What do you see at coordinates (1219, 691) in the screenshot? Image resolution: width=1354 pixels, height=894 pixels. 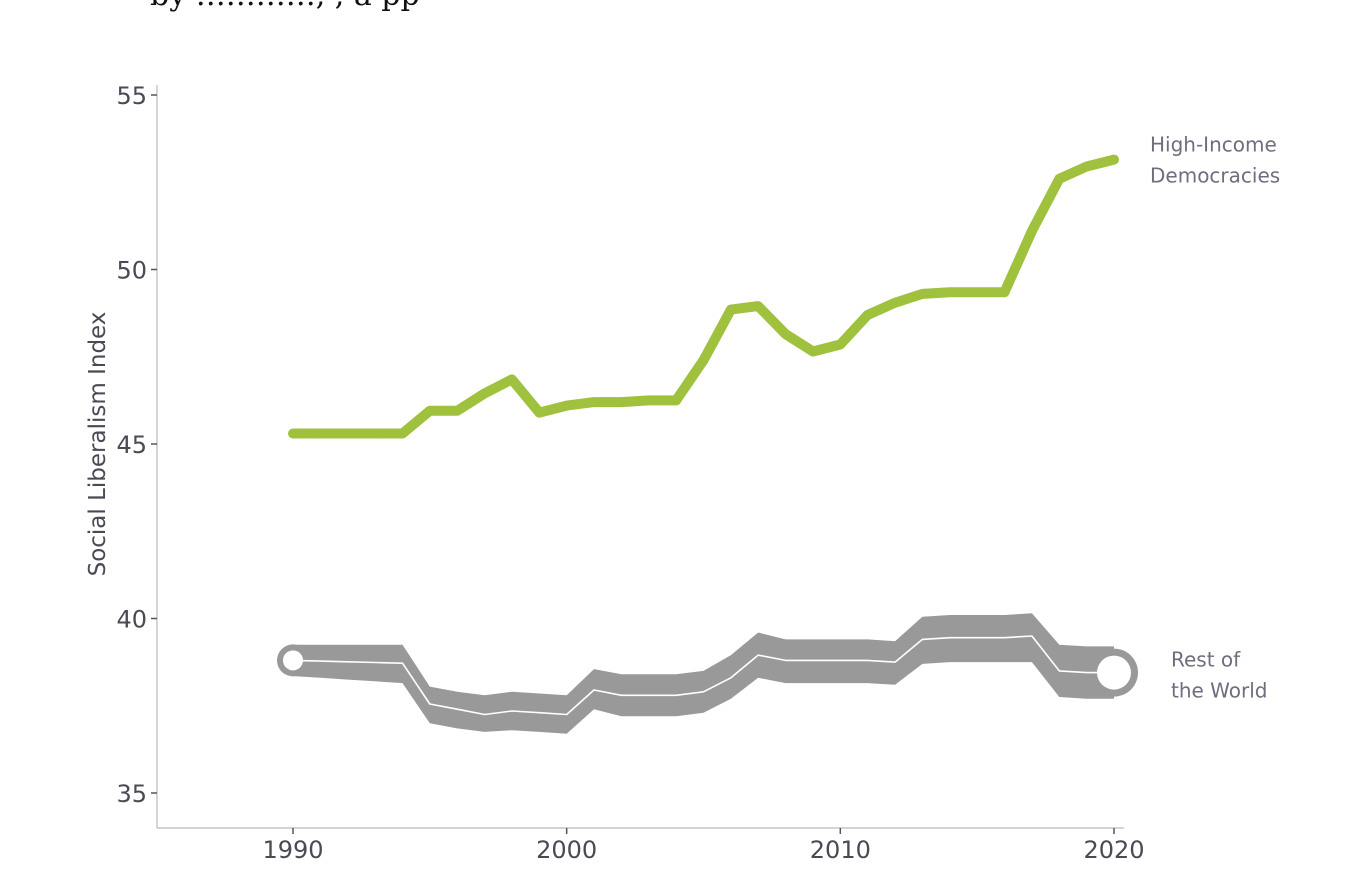 I see `rest-of-world-label: the World` at bounding box center [1219, 691].